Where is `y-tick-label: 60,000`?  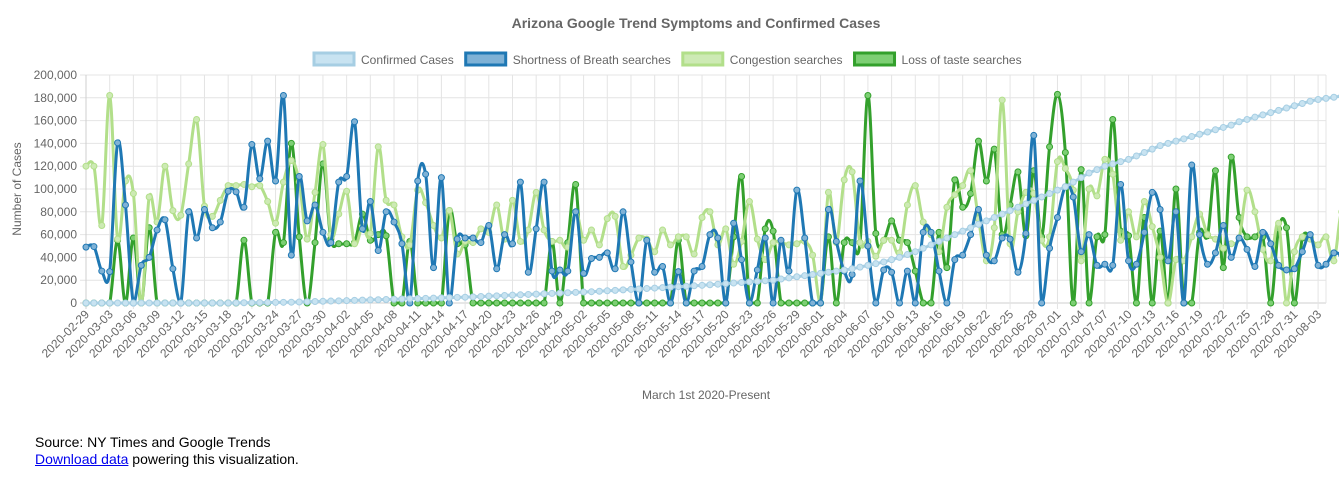
y-tick-label: 60,000 is located at coordinates (58, 235).